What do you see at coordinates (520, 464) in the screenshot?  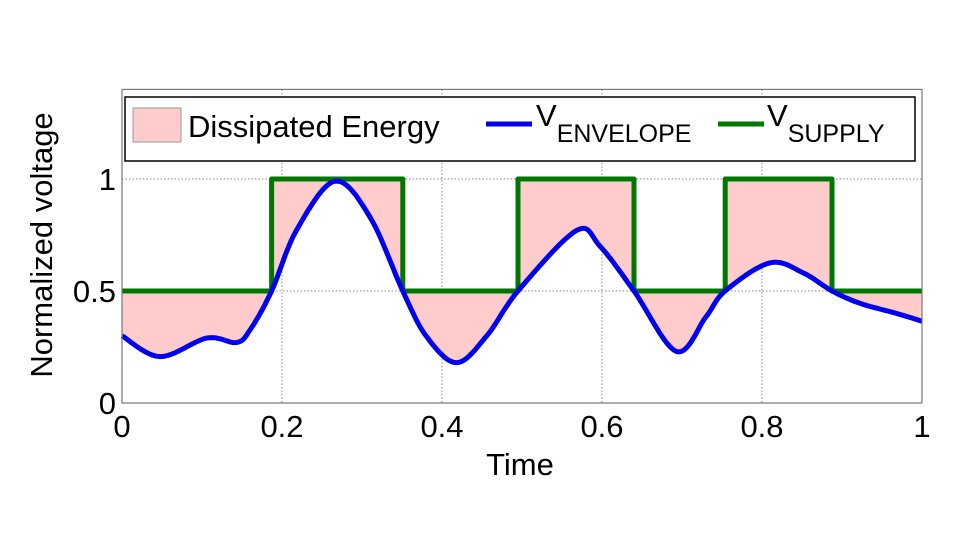 I see `x-axis-label: Time` at bounding box center [520, 464].